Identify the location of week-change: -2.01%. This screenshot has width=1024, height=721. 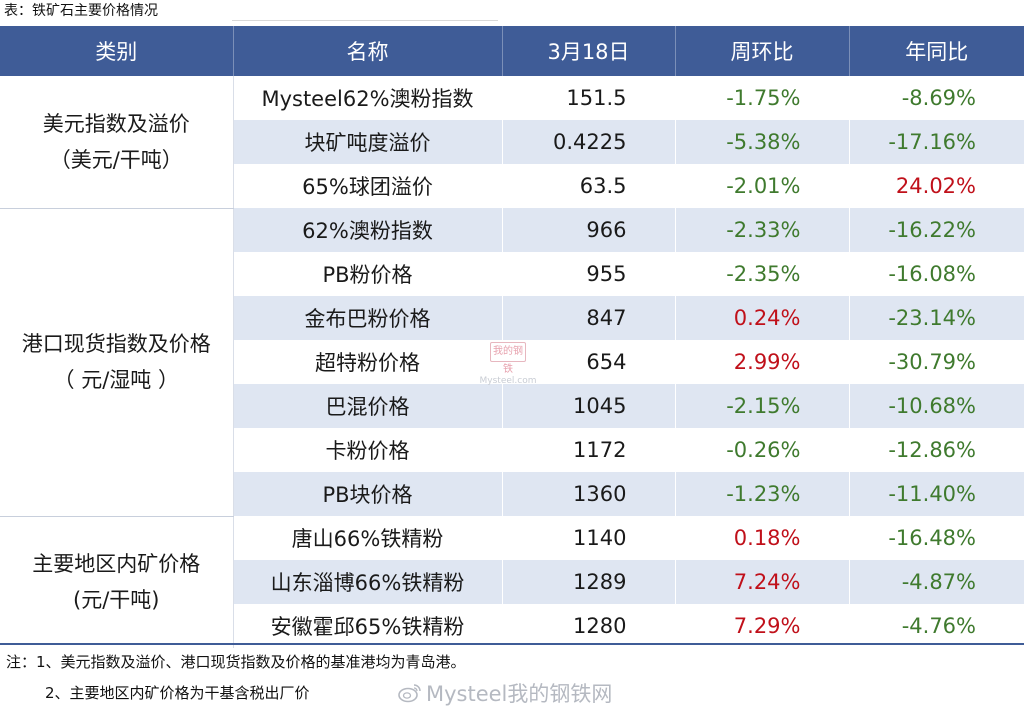
(762, 186).